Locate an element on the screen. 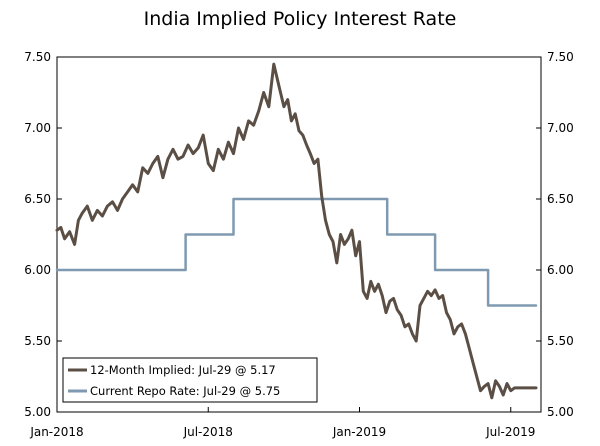 The image size is (600, 446). x-tick-label: Jan-2018 is located at coordinates (56, 432).